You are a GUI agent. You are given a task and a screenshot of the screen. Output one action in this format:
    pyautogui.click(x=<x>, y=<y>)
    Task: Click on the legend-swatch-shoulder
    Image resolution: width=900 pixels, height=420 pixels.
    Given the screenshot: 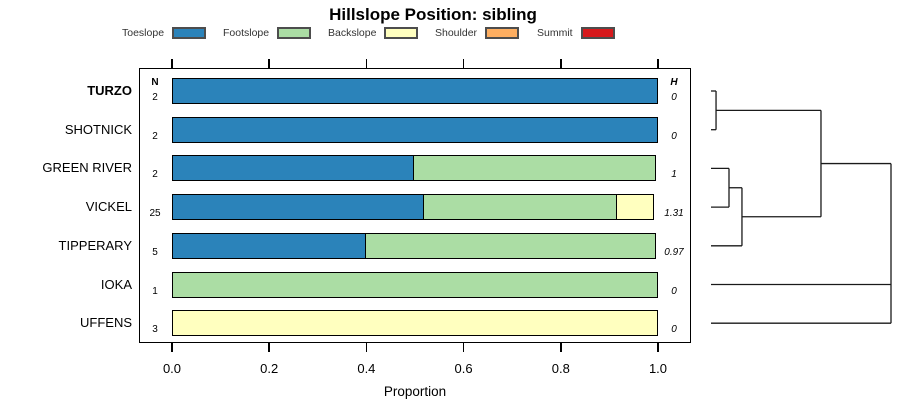 What is the action you would take?
    pyautogui.click(x=502, y=33)
    